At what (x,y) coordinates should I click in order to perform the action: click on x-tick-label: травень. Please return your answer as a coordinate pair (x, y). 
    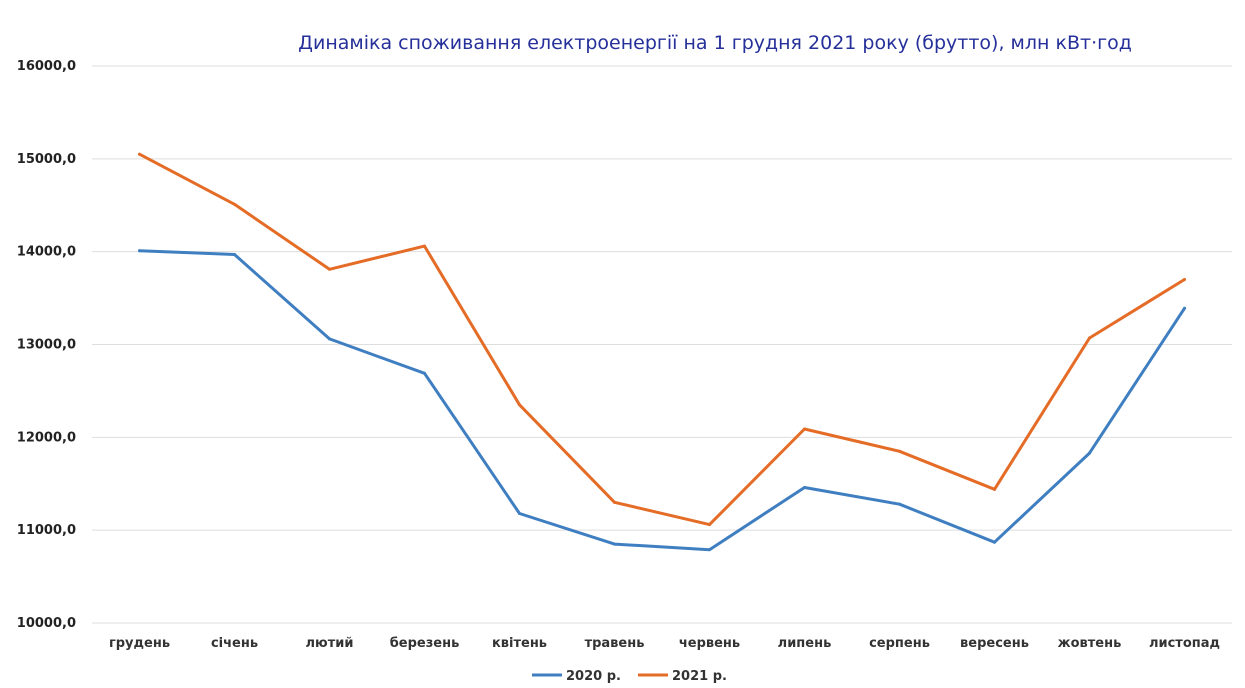
    Looking at the image, I should click on (615, 643).